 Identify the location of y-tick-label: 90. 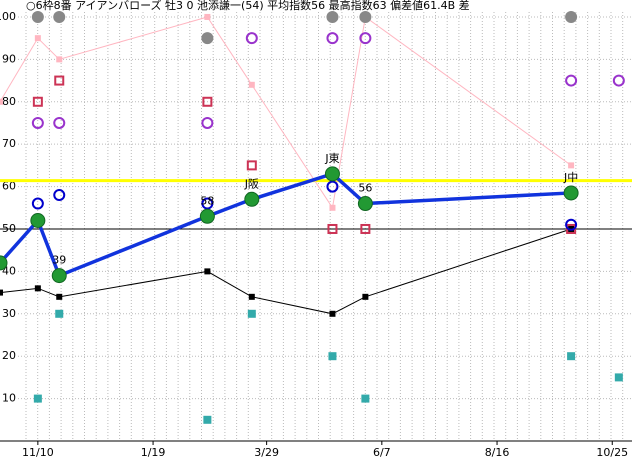
(9, 58).